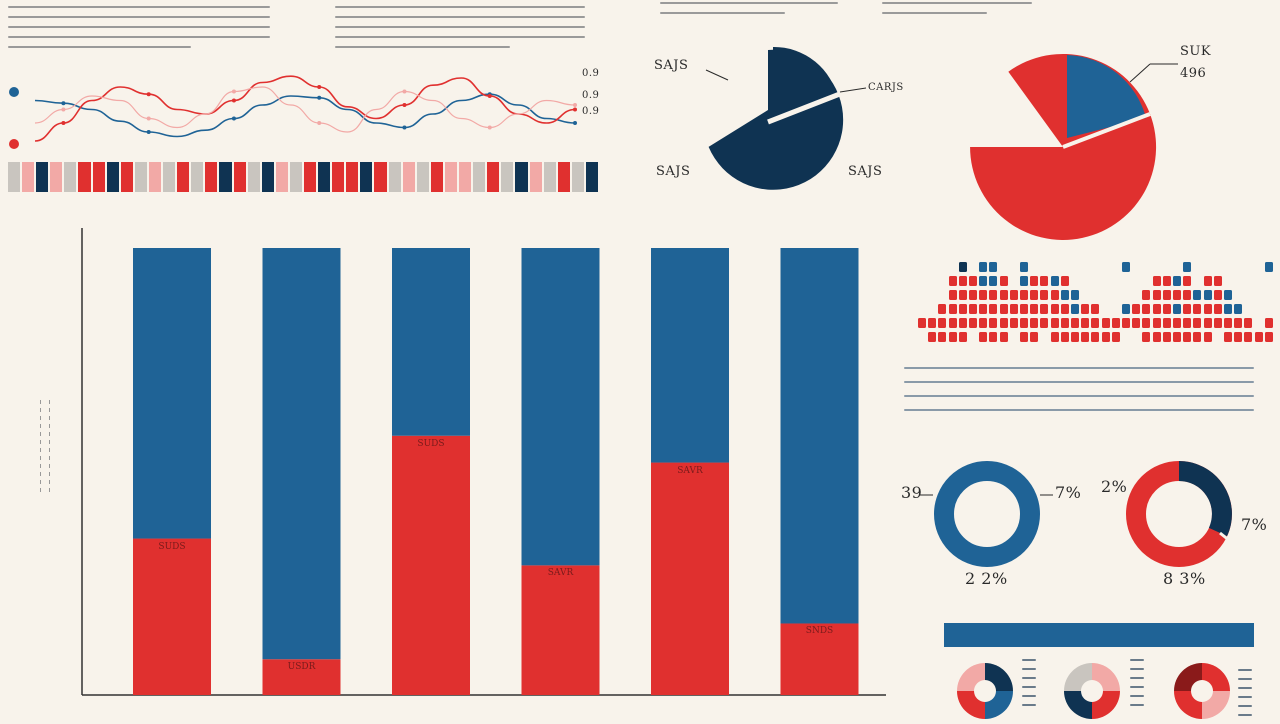  I want to click on donut-blue-label-2: 7%, so click(1068, 492).